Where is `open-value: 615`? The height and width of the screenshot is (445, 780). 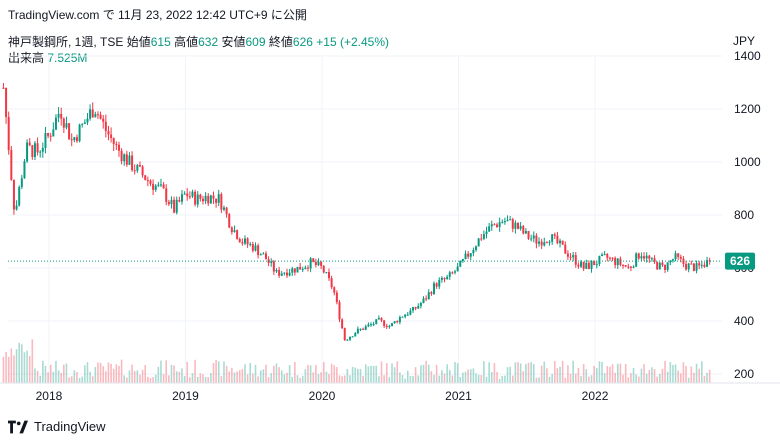
open-value: 615 is located at coordinates (160, 42).